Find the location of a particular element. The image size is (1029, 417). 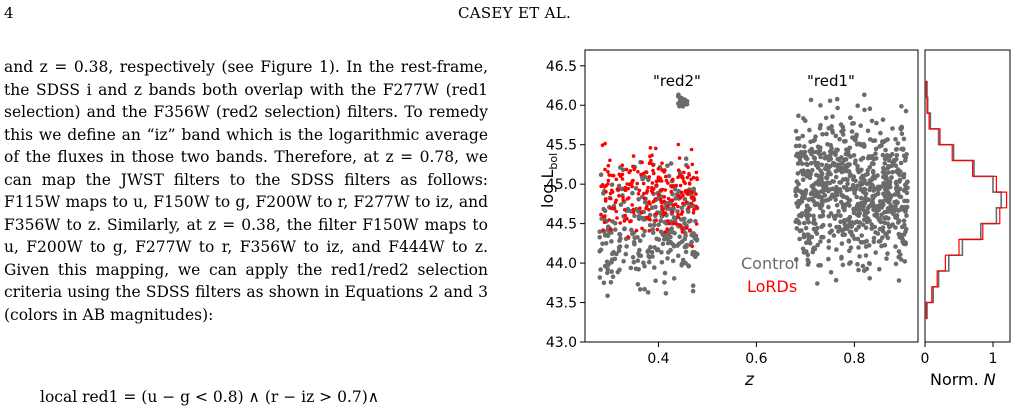

hist-x-axis-label: Norm. N is located at coordinates (963, 379).